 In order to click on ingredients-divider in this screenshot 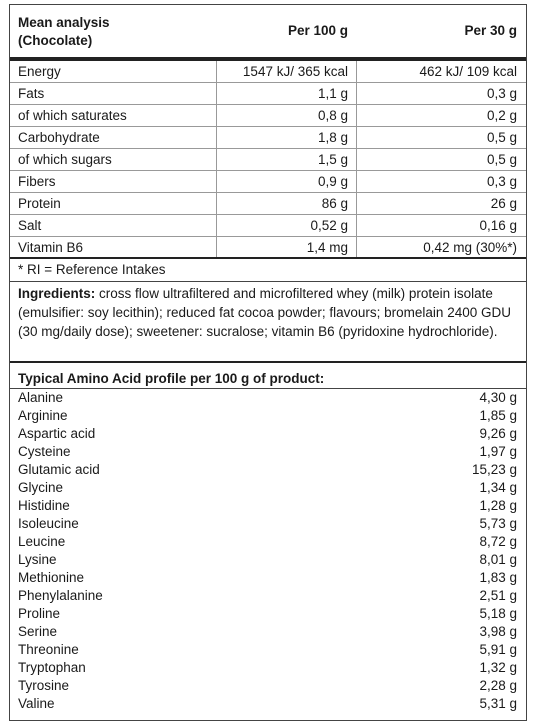, I will do `click(268, 362)`.